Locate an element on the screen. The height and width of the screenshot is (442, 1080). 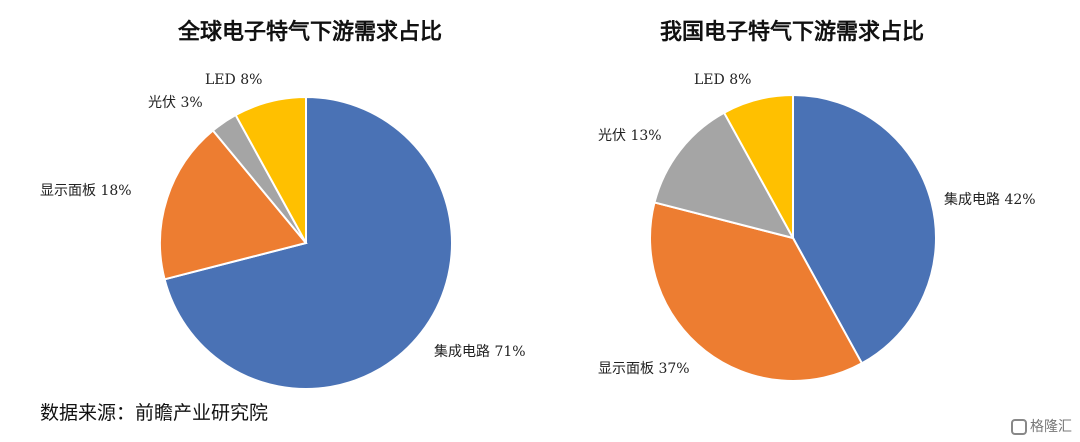
slice-label-0-3: LED 8% is located at coordinates (233, 80).